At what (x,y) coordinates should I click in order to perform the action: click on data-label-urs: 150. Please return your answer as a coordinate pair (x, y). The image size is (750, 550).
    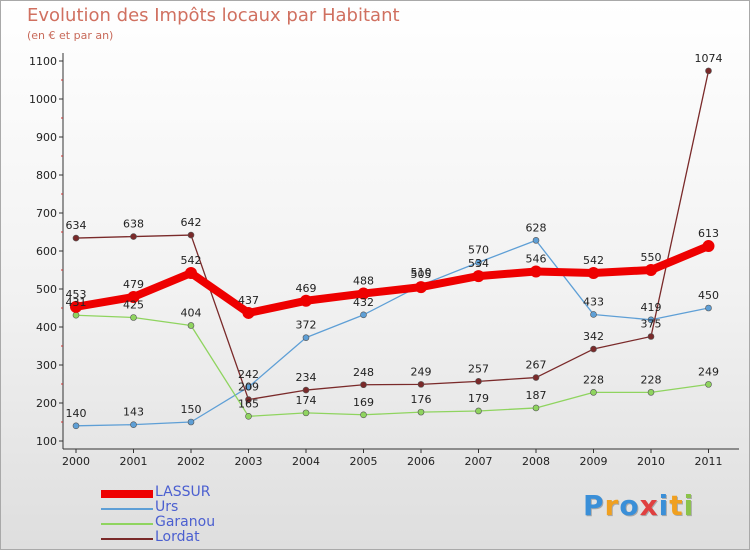
    Looking at the image, I should click on (191, 409).